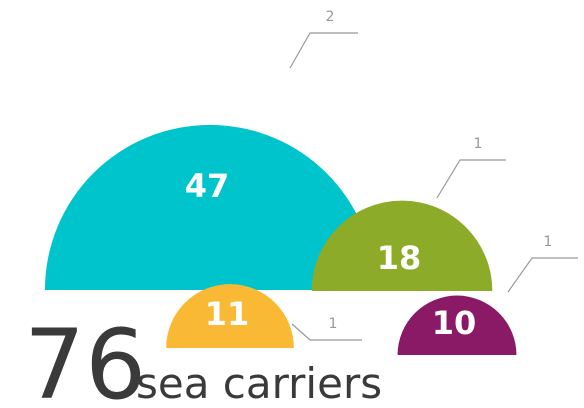 This screenshot has width=584, height=408. I want to click on value-label: 11, so click(227, 314).